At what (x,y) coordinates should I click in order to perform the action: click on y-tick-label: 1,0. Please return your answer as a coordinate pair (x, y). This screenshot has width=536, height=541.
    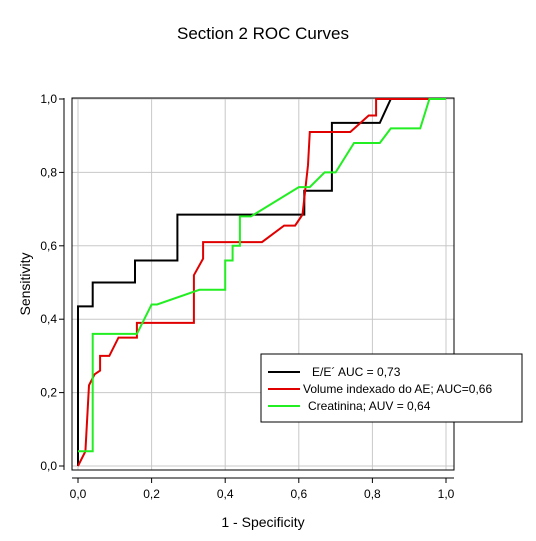
    Looking at the image, I should click on (48, 99).